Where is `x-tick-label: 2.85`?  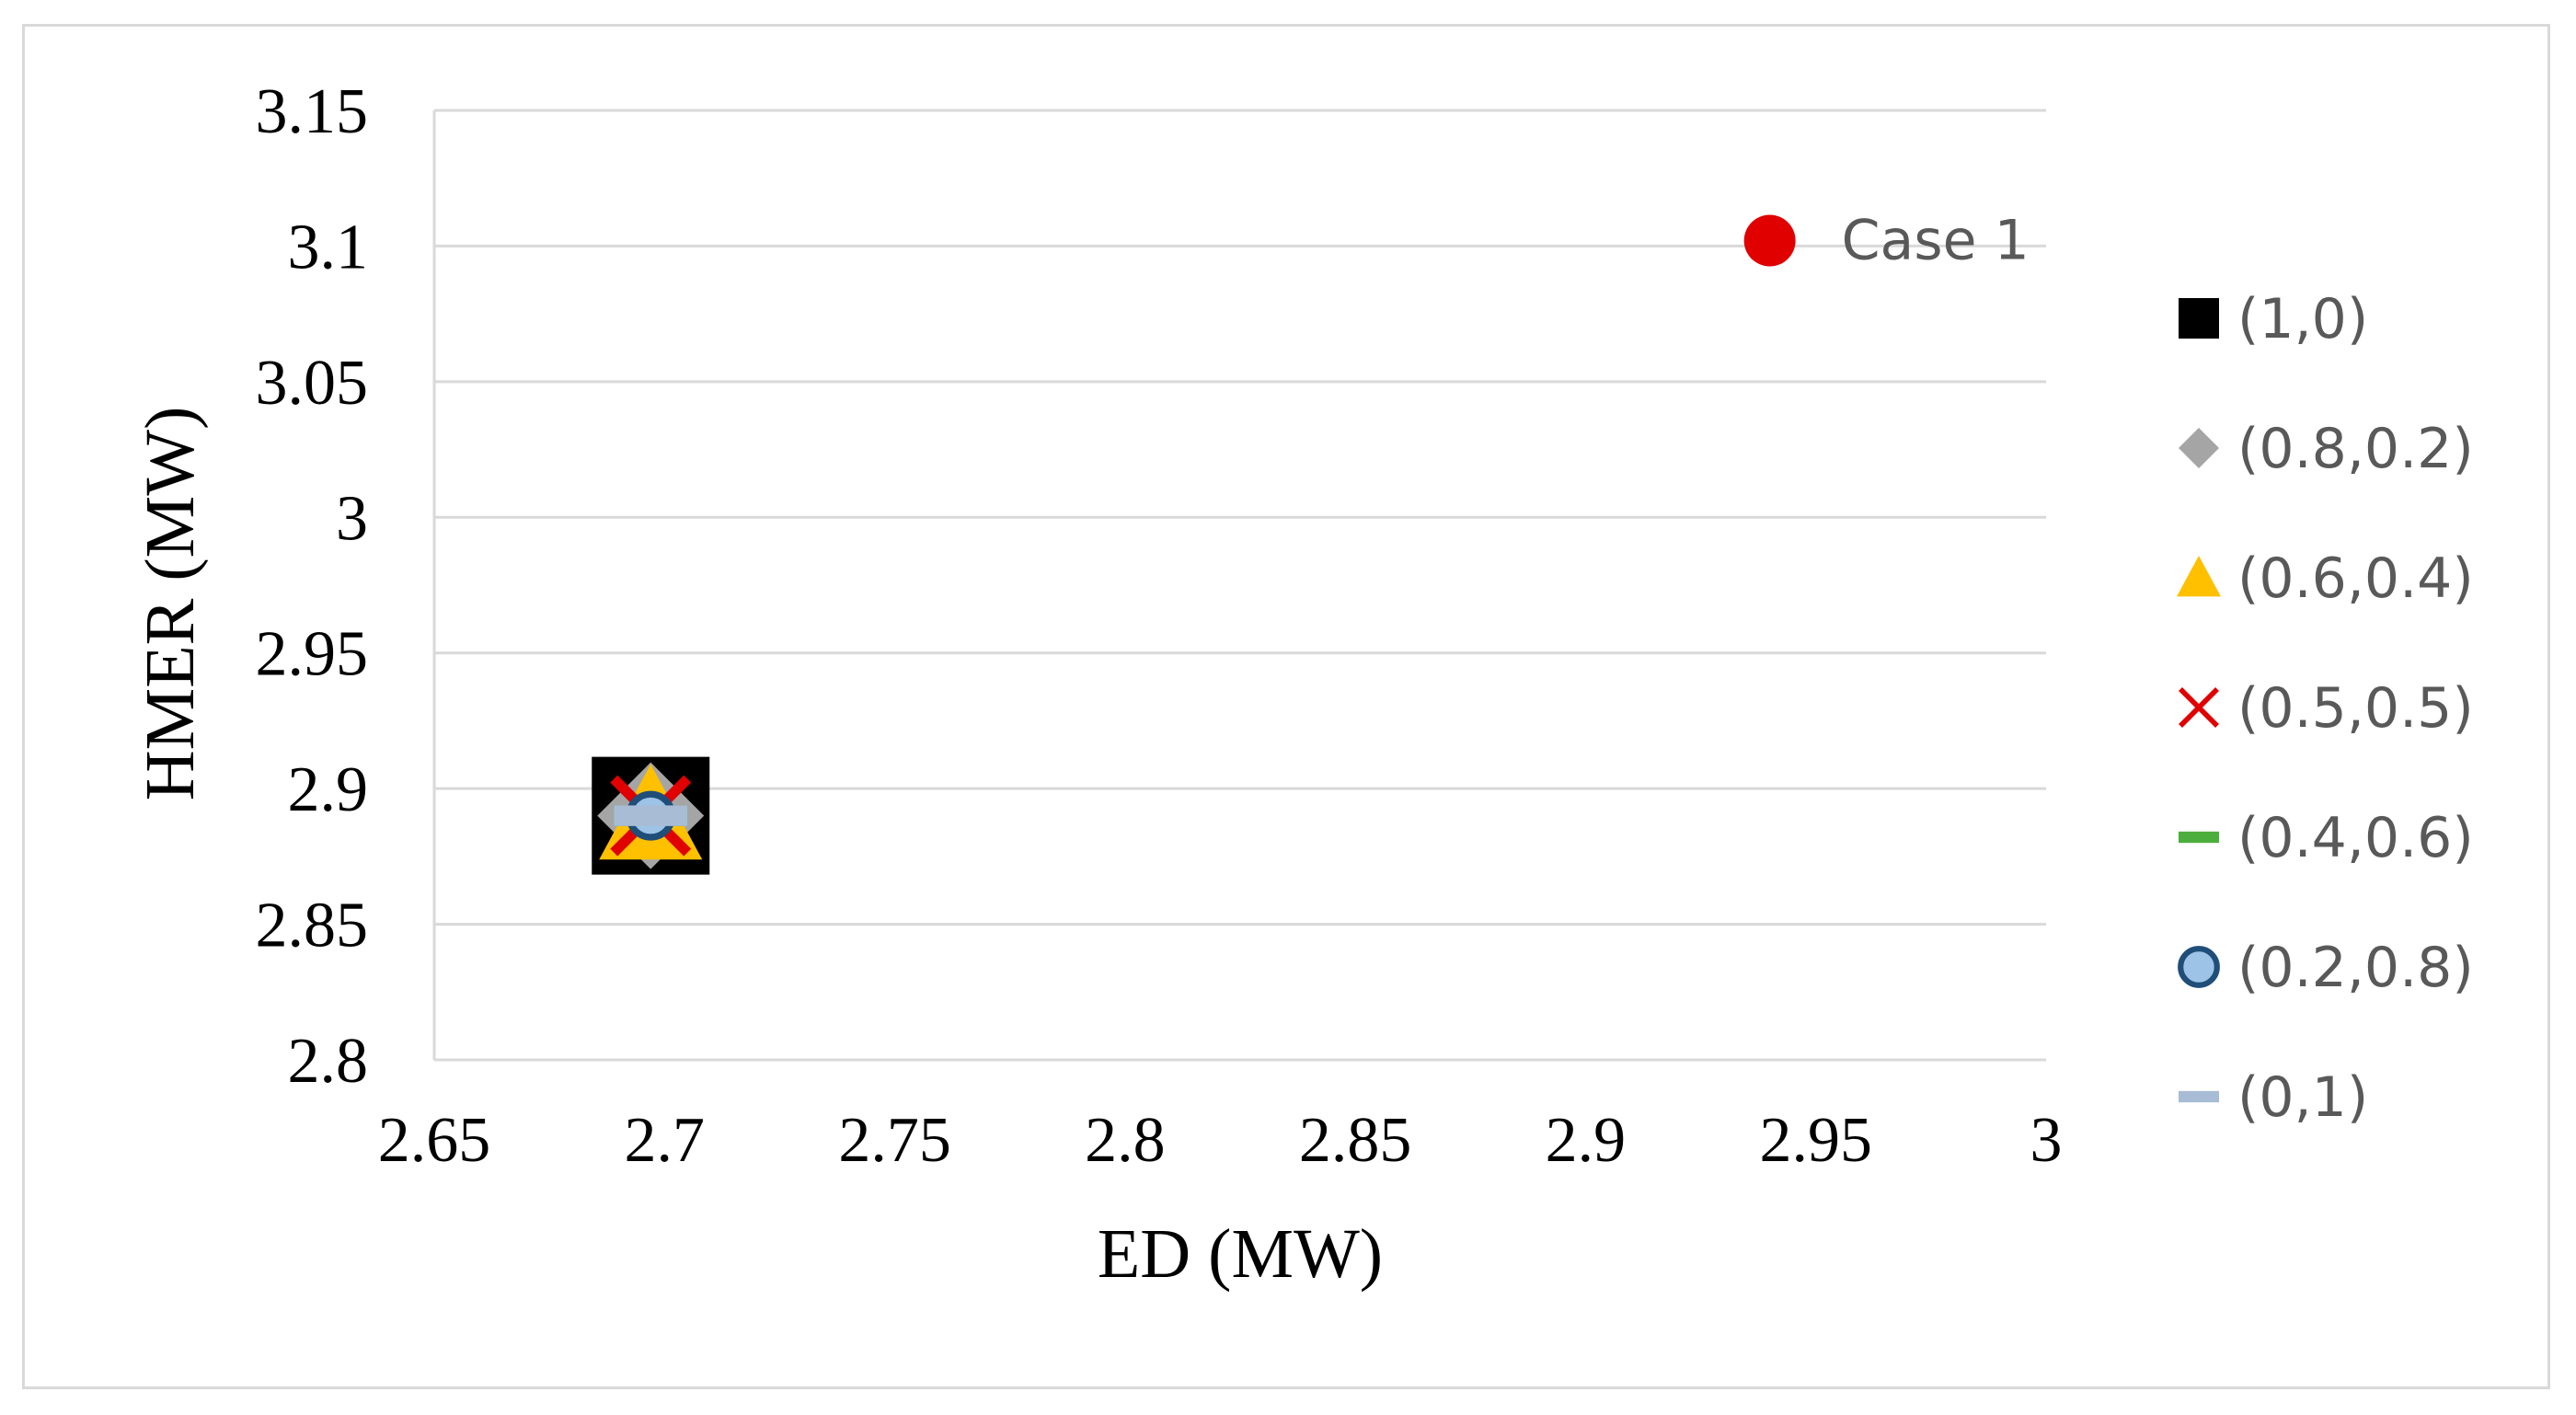
x-tick-label: 2.85 is located at coordinates (1355, 1140).